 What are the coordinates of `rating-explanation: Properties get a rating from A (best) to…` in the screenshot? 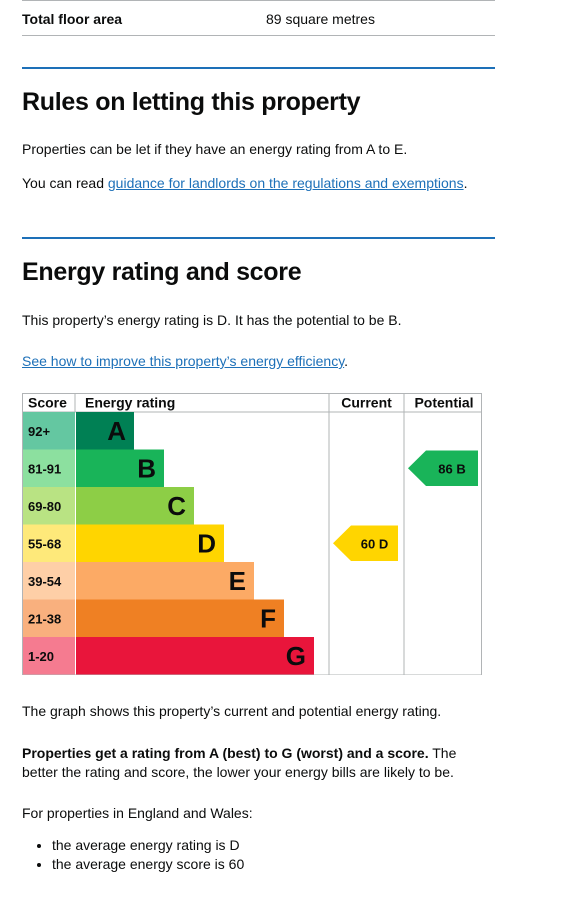 It's located at (254, 763).